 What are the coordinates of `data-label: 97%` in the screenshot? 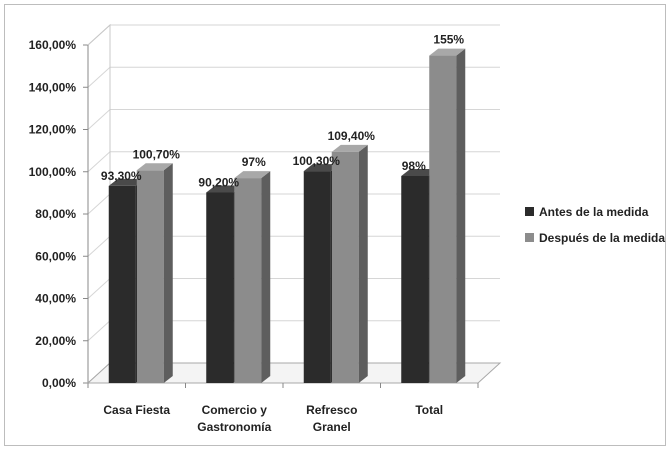 It's located at (254, 162).